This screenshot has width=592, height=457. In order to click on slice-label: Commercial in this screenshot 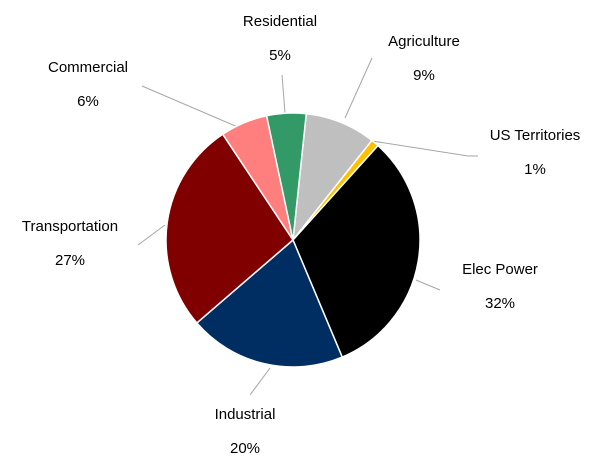, I will do `click(88, 67)`.